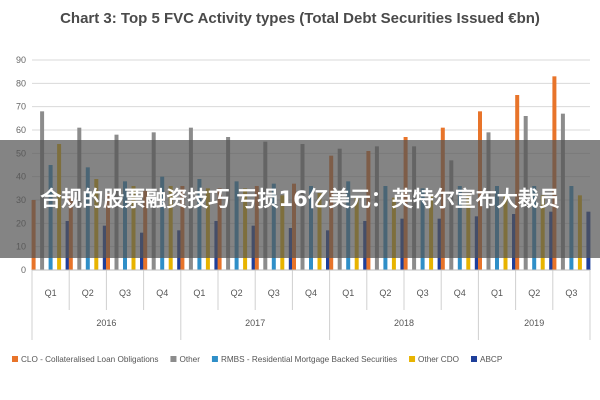 The height and width of the screenshot is (400, 600). What do you see at coordinates (255, 323) in the screenshot?
I see `year-label: 2017` at bounding box center [255, 323].